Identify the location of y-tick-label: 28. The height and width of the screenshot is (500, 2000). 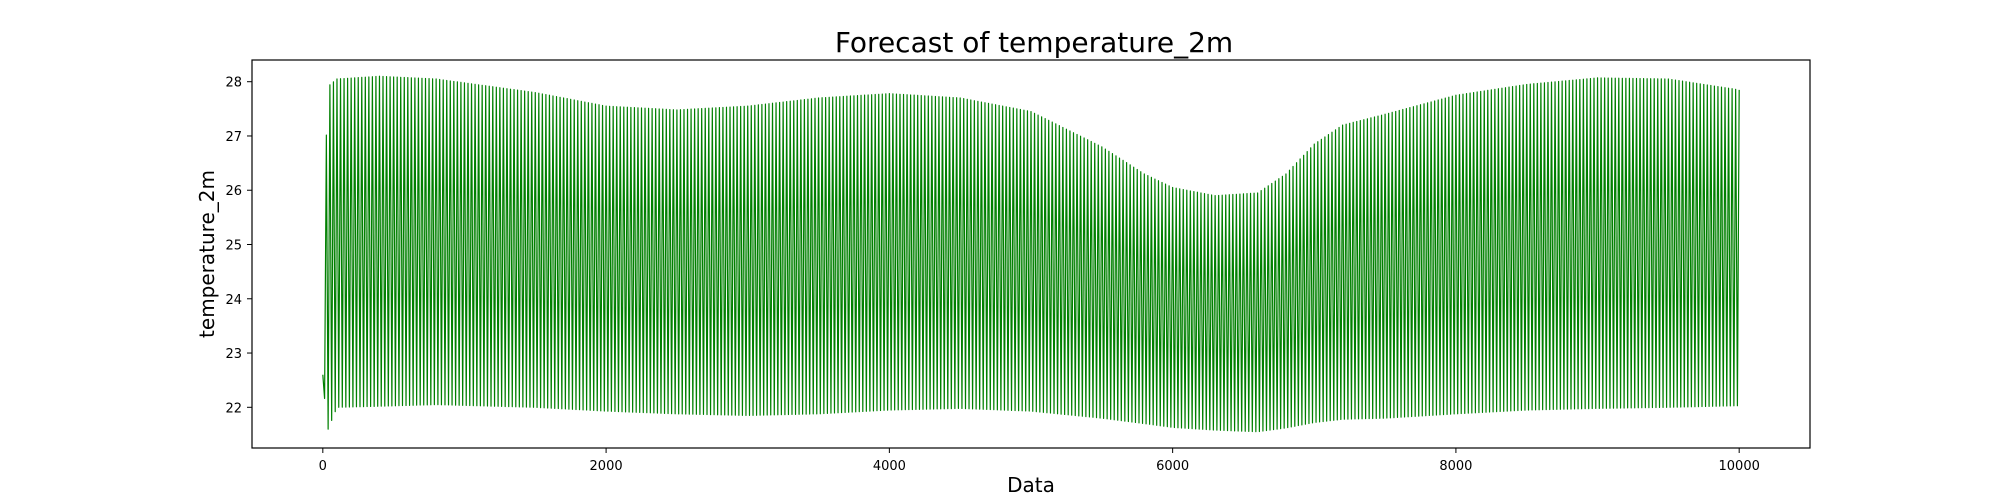
(233, 83).